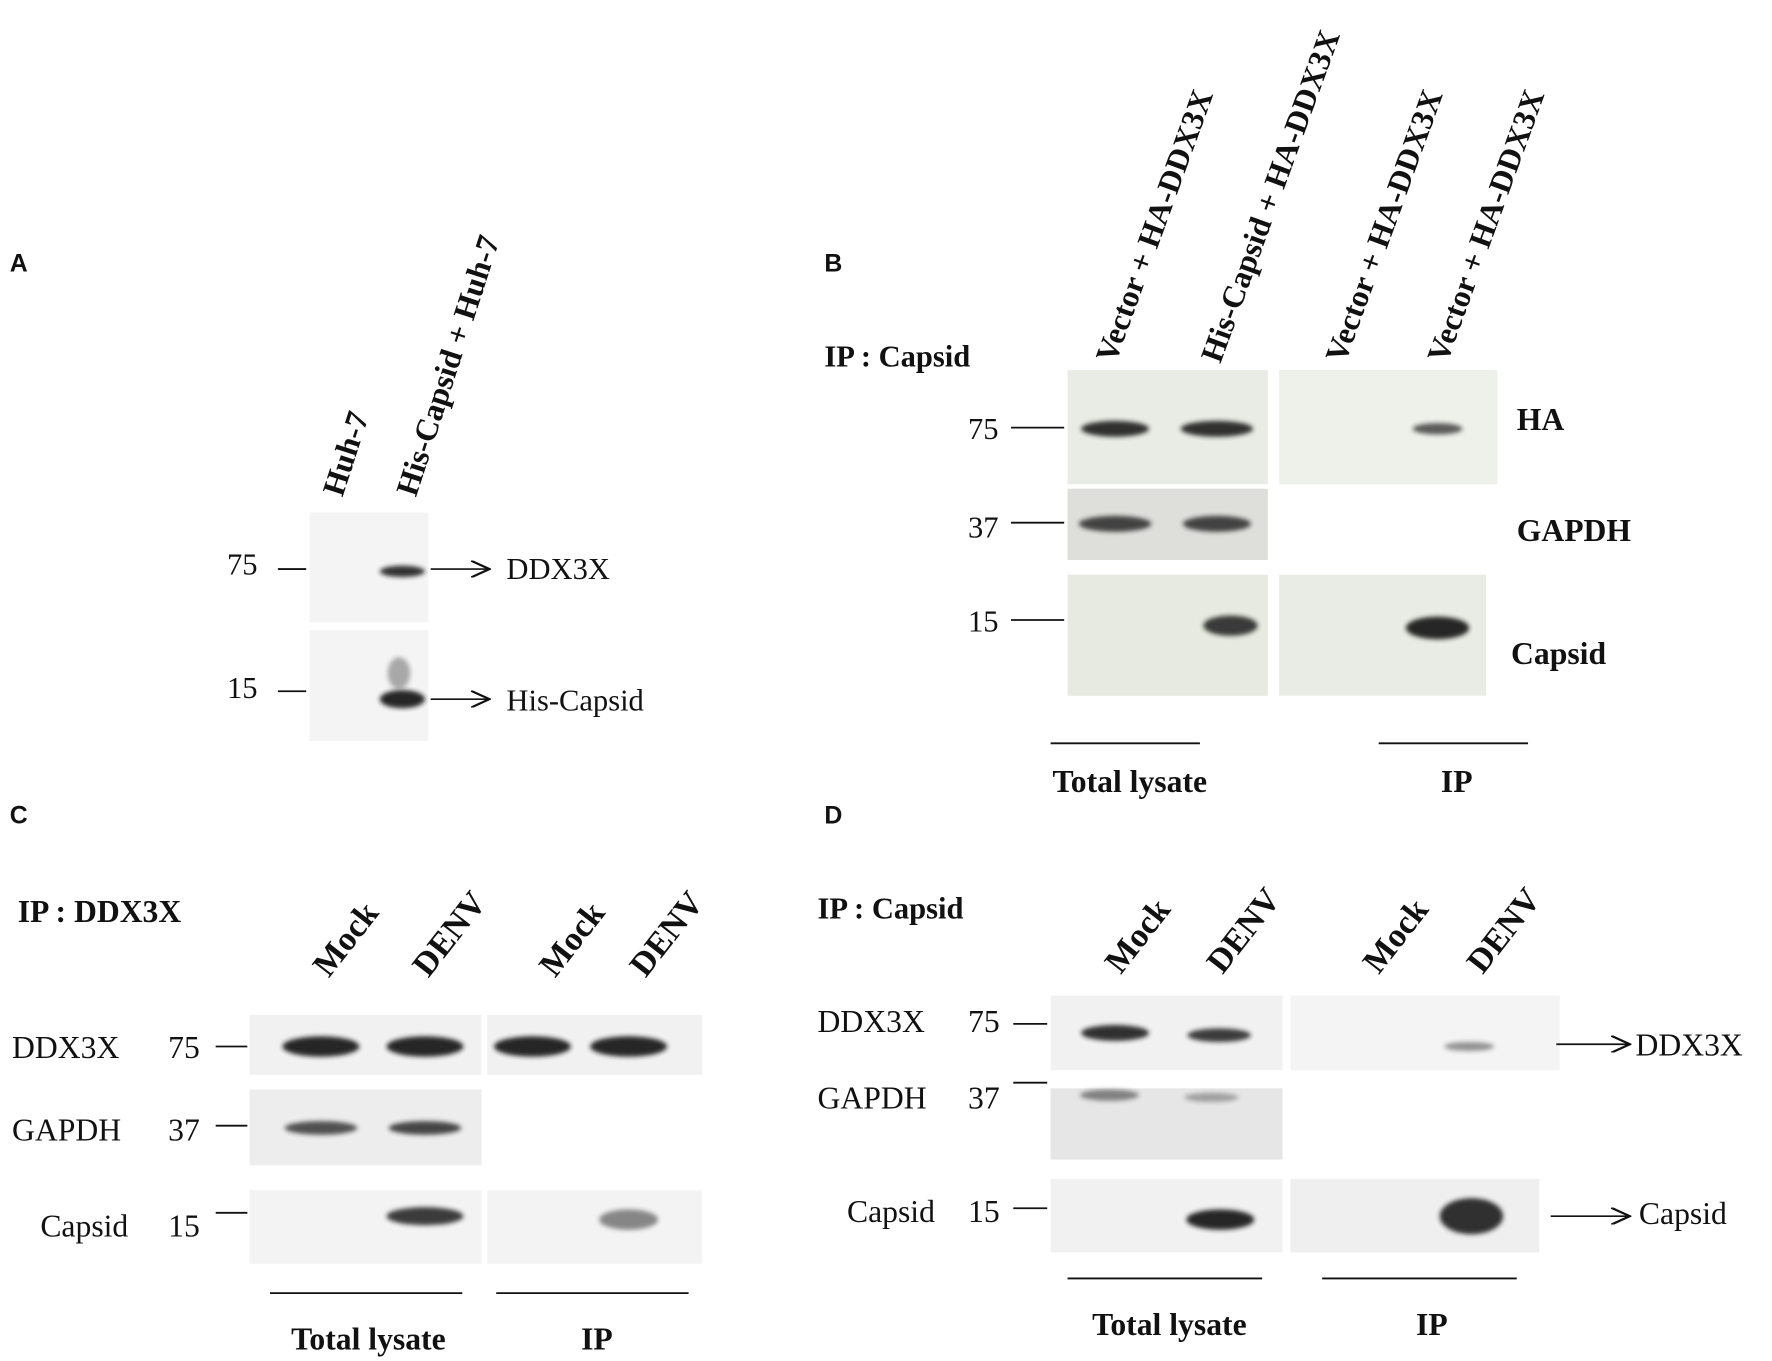 The image size is (1772, 1361). What do you see at coordinates (19, 264) in the screenshot?
I see `panel-label: A` at bounding box center [19, 264].